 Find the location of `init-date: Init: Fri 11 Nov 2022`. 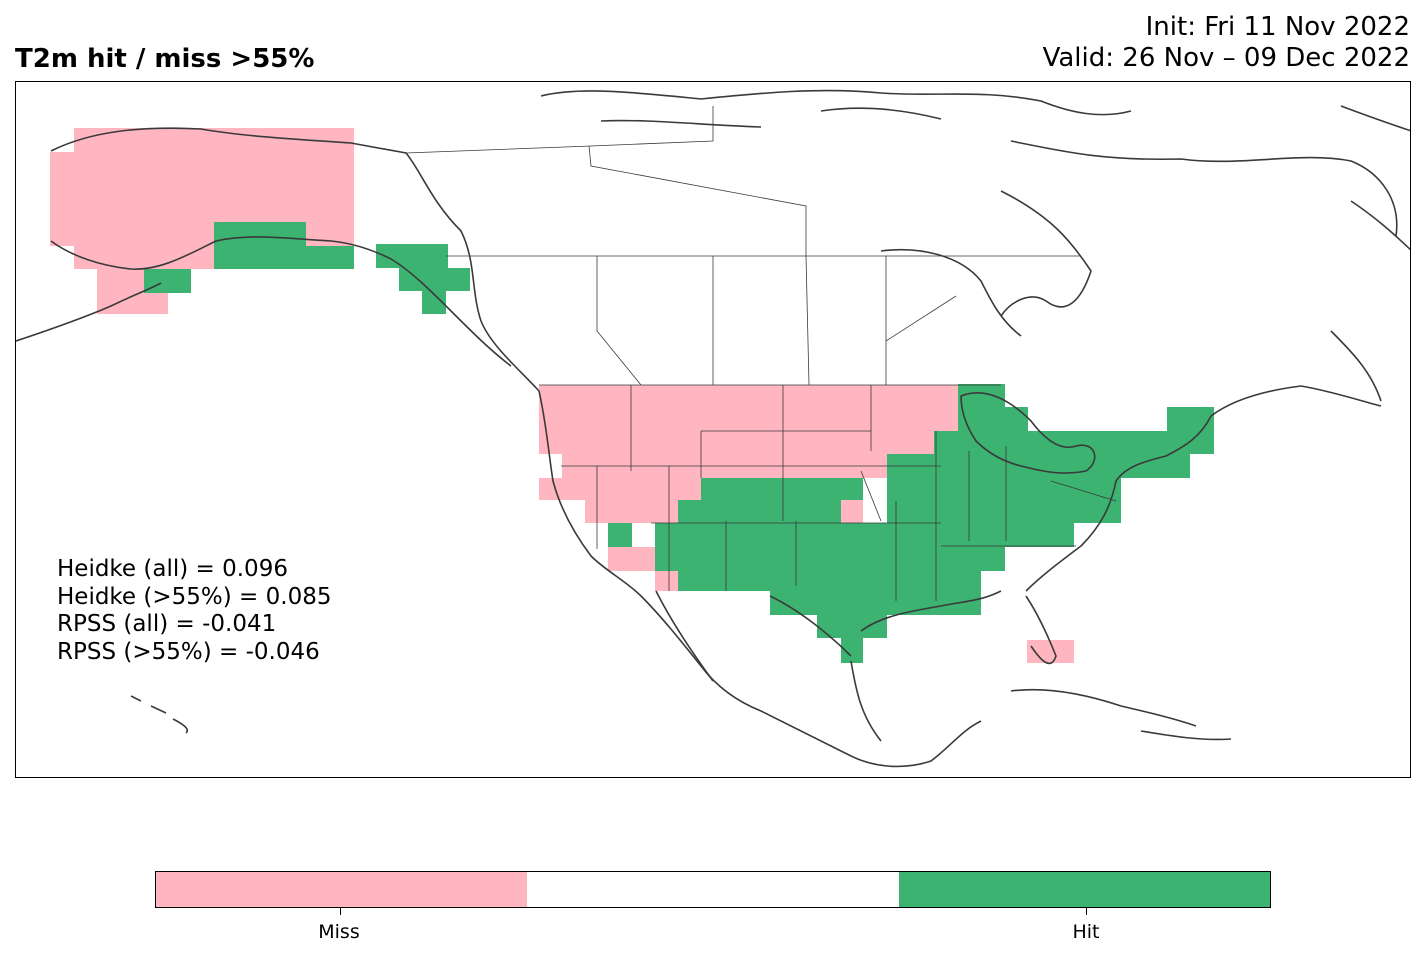

init-date: Init: Fri 11 Nov 2022 is located at coordinates (1277, 27).